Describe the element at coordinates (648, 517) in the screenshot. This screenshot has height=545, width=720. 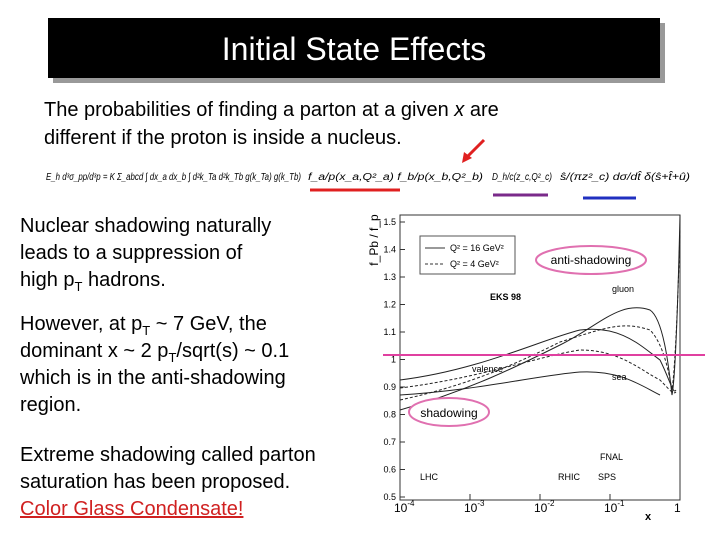
I see `x-axis-label: x` at that location.